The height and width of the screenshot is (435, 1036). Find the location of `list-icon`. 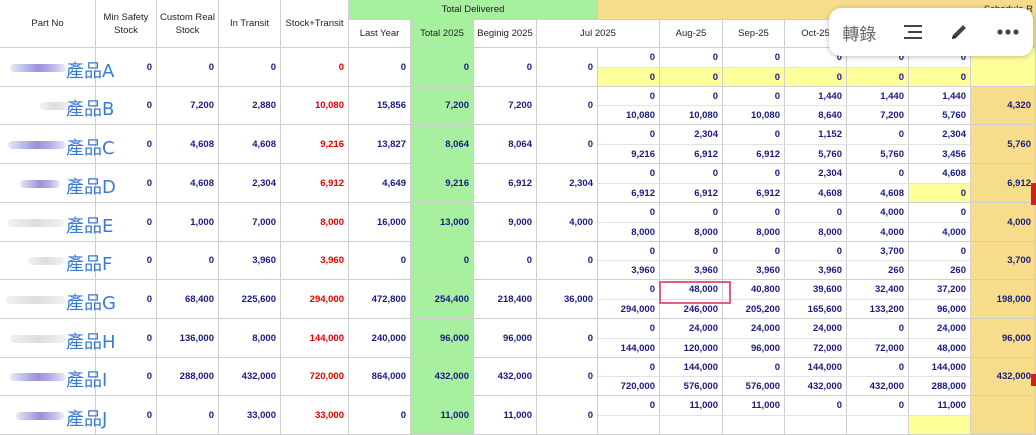

list-icon is located at coordinates (913, 32).